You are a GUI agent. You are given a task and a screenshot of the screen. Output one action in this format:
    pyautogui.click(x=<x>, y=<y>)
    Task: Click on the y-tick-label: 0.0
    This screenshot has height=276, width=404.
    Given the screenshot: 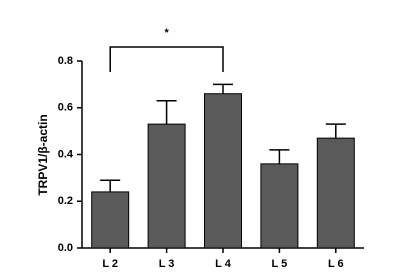 What is the action you would take?
    pyautogui.click(x=65, y=248)
    